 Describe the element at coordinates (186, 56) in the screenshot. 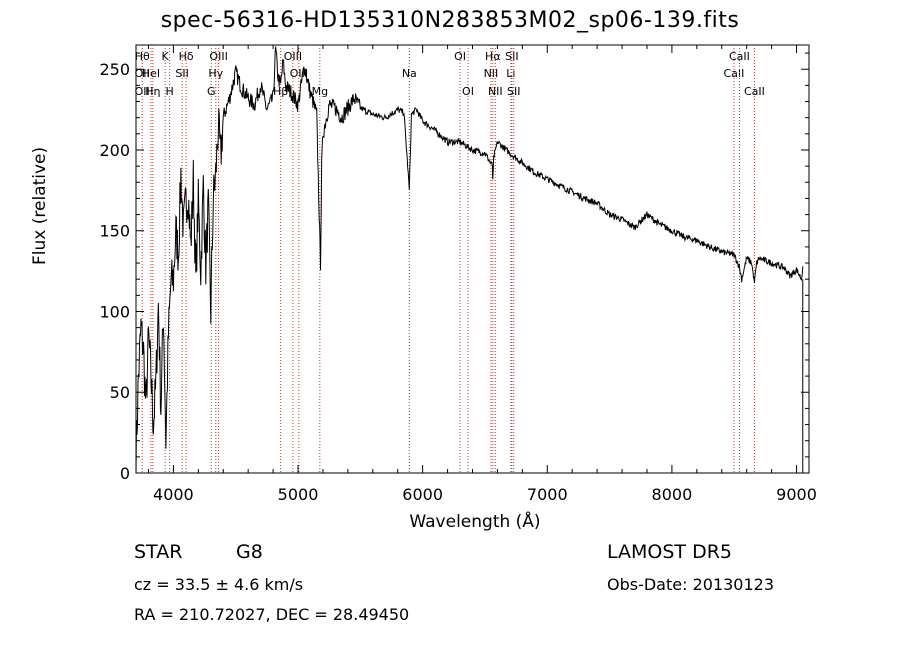

I see `spectral-line-label: Hδ` at that location.